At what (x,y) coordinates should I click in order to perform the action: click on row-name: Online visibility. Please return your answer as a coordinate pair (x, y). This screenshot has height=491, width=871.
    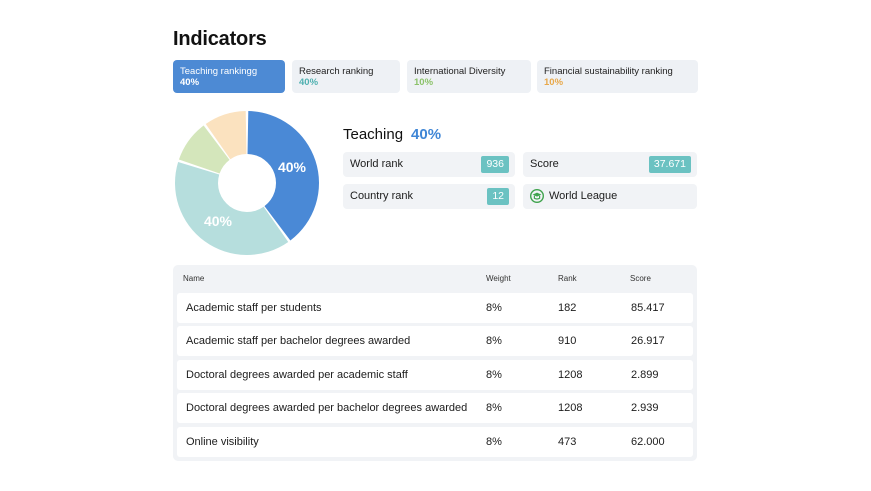
    Looking at the image, I should click on (222, 442).